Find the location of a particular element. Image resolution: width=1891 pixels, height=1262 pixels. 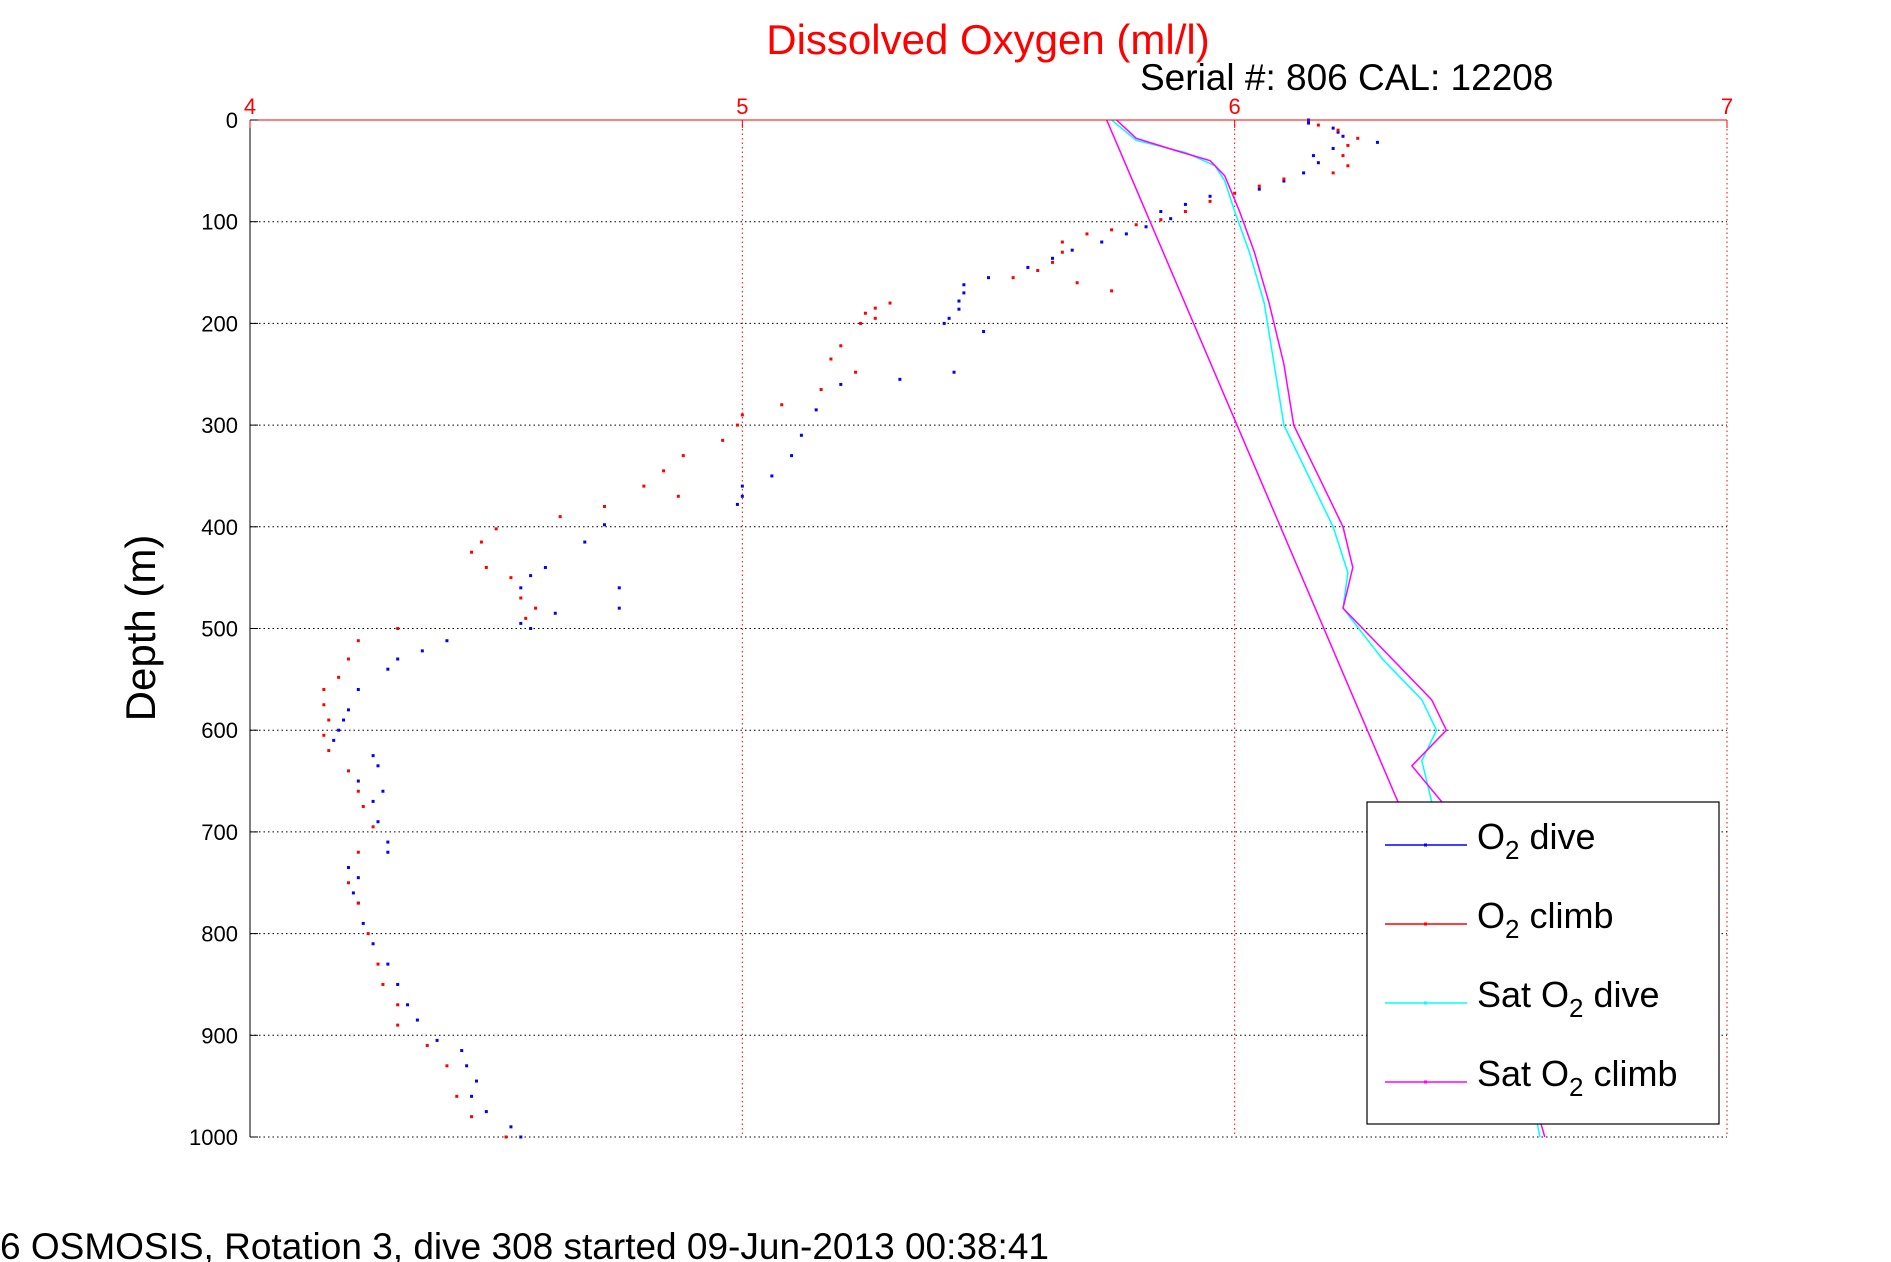

legend-item: O2 dive is located at coordinates (1490, 840).